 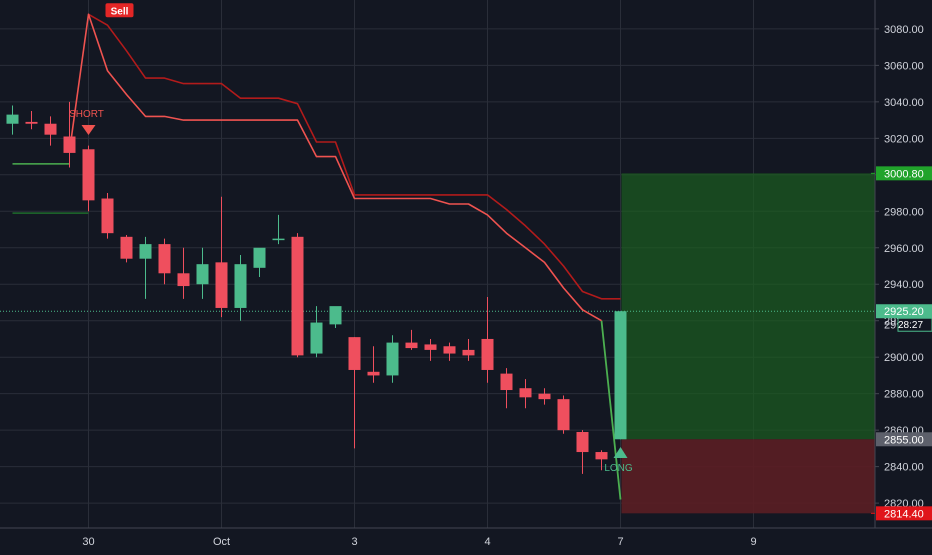 I want to click on target-price-badge, so click(x=904, y=173).